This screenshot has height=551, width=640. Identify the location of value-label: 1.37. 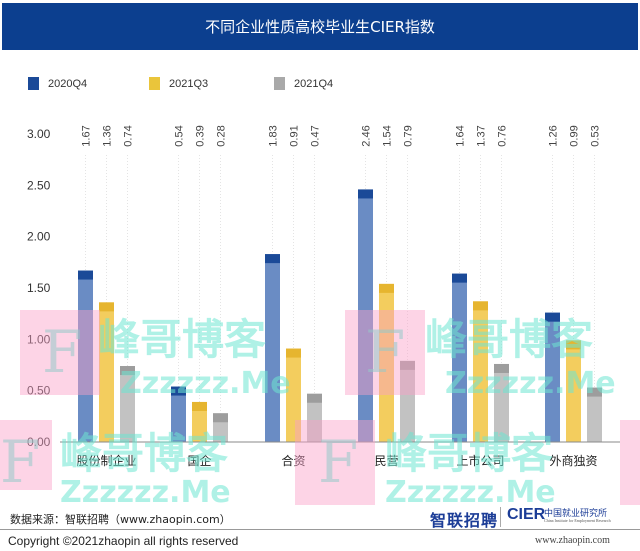
(482, 135).